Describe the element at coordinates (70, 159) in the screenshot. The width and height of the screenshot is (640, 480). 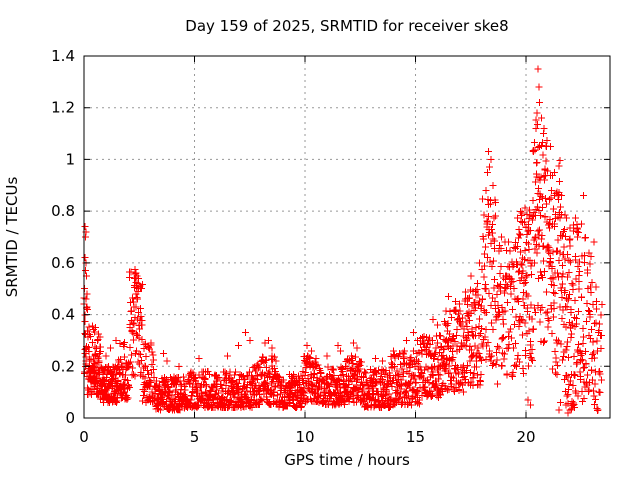
I see `y-tick-label: 1` at that location.